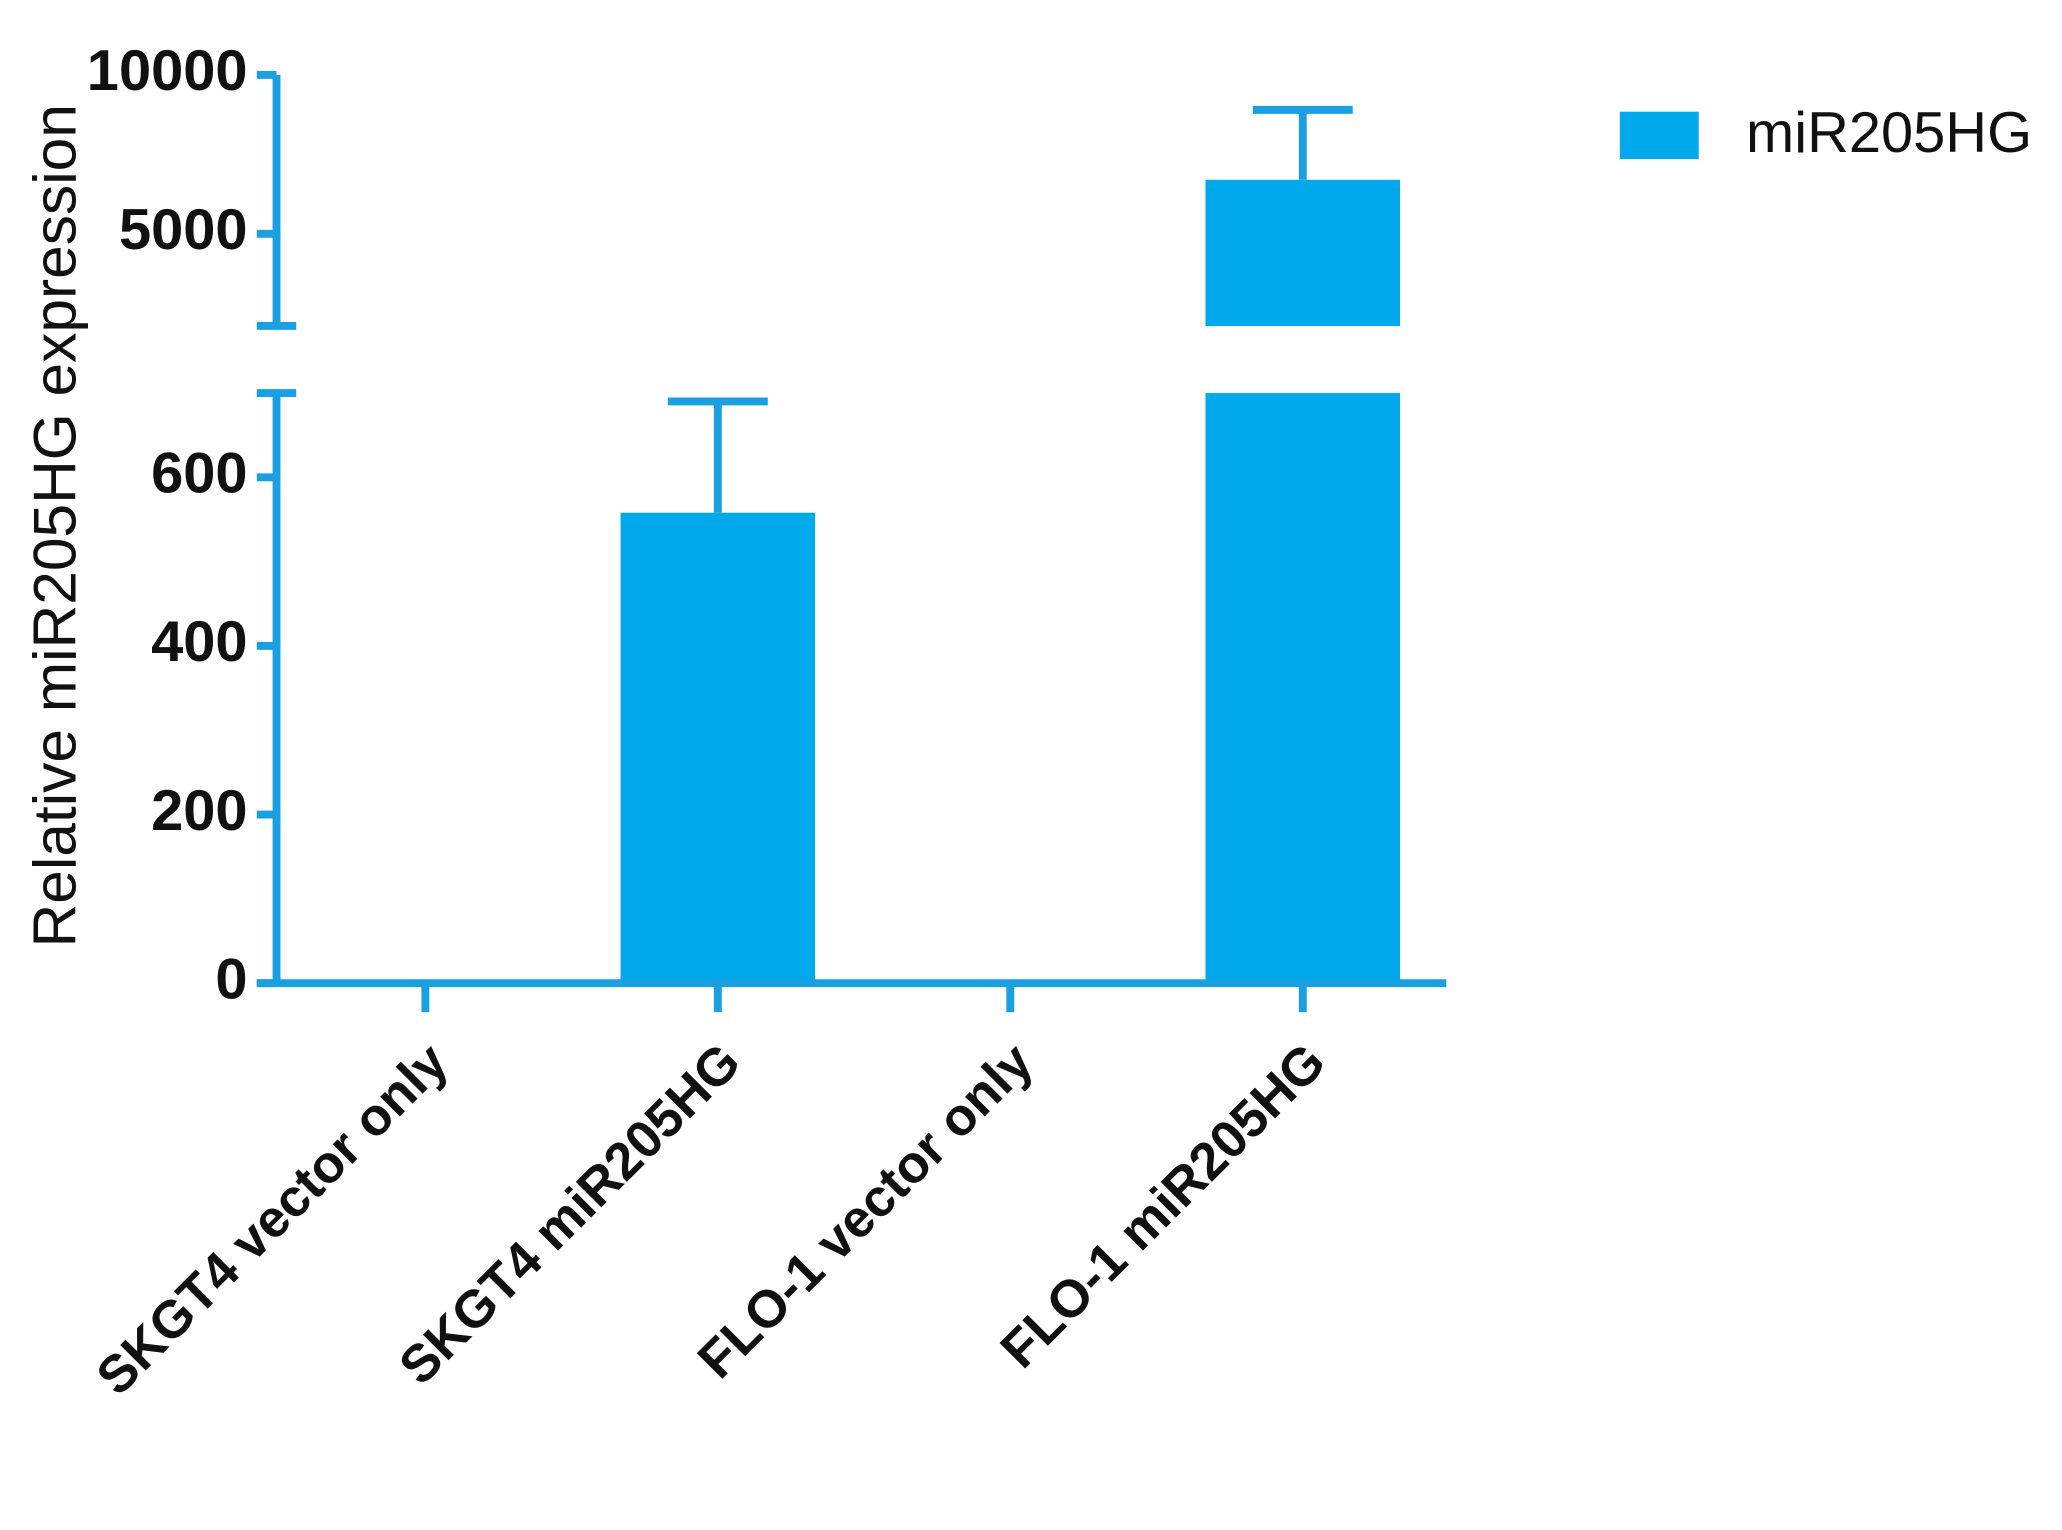 This screenshot has width=2062, height=1530. Describe the element at coordinates (1162, 1205) in the screenshot. I see `x-tick-label: FLO-1 miR205HG` at that location.